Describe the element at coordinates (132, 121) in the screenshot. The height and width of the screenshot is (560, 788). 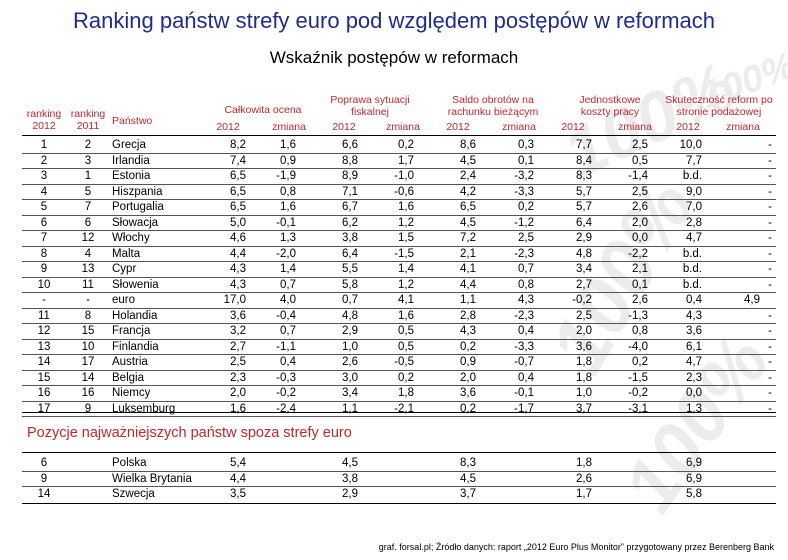
I see `header-country: Państwo` at that location.